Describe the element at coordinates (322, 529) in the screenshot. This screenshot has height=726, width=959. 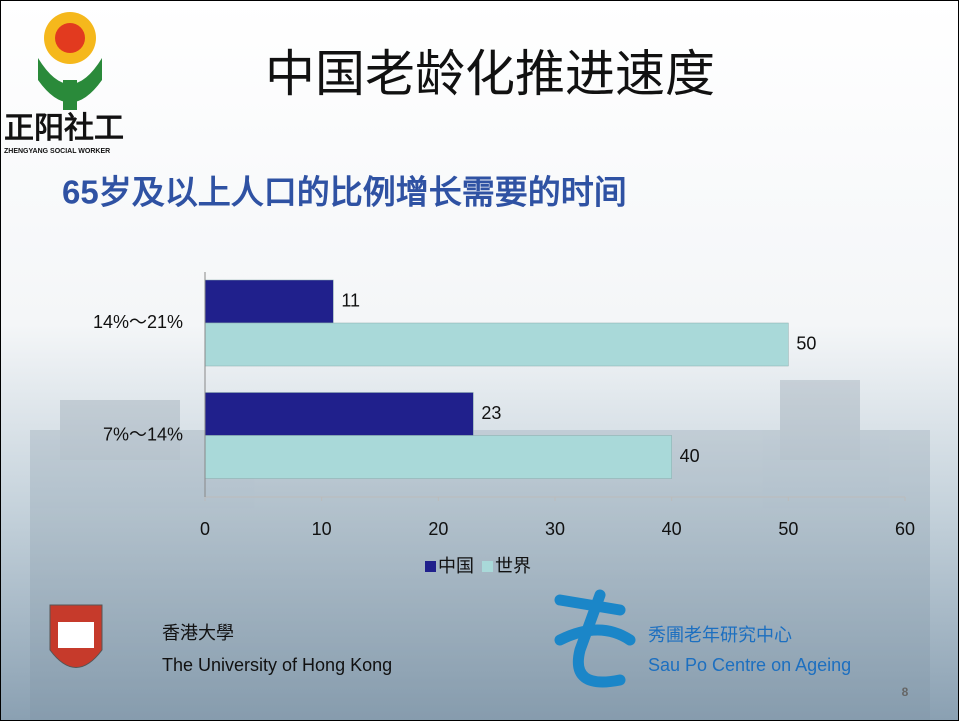
I see `x-tick-label: 10` at that location.